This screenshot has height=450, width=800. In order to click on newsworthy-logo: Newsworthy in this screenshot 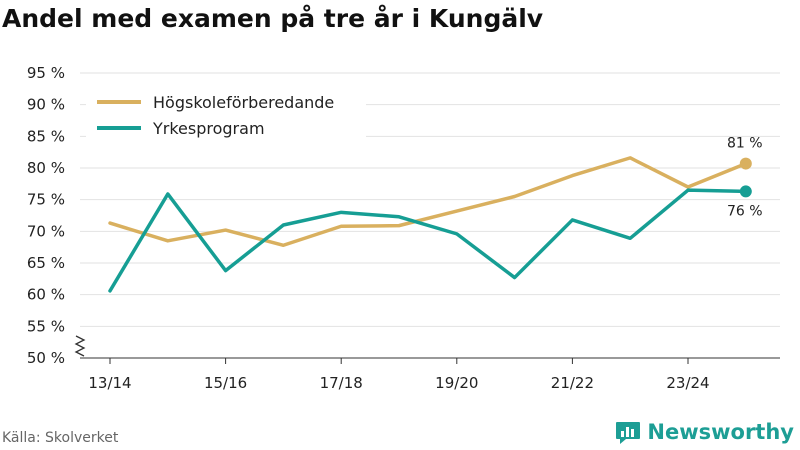, I will do `click(704, 432)`.